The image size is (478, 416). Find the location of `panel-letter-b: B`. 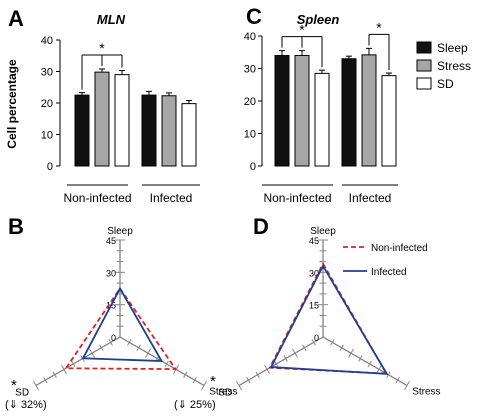

panel-letter-b: B is located at coordinates (16, 226).